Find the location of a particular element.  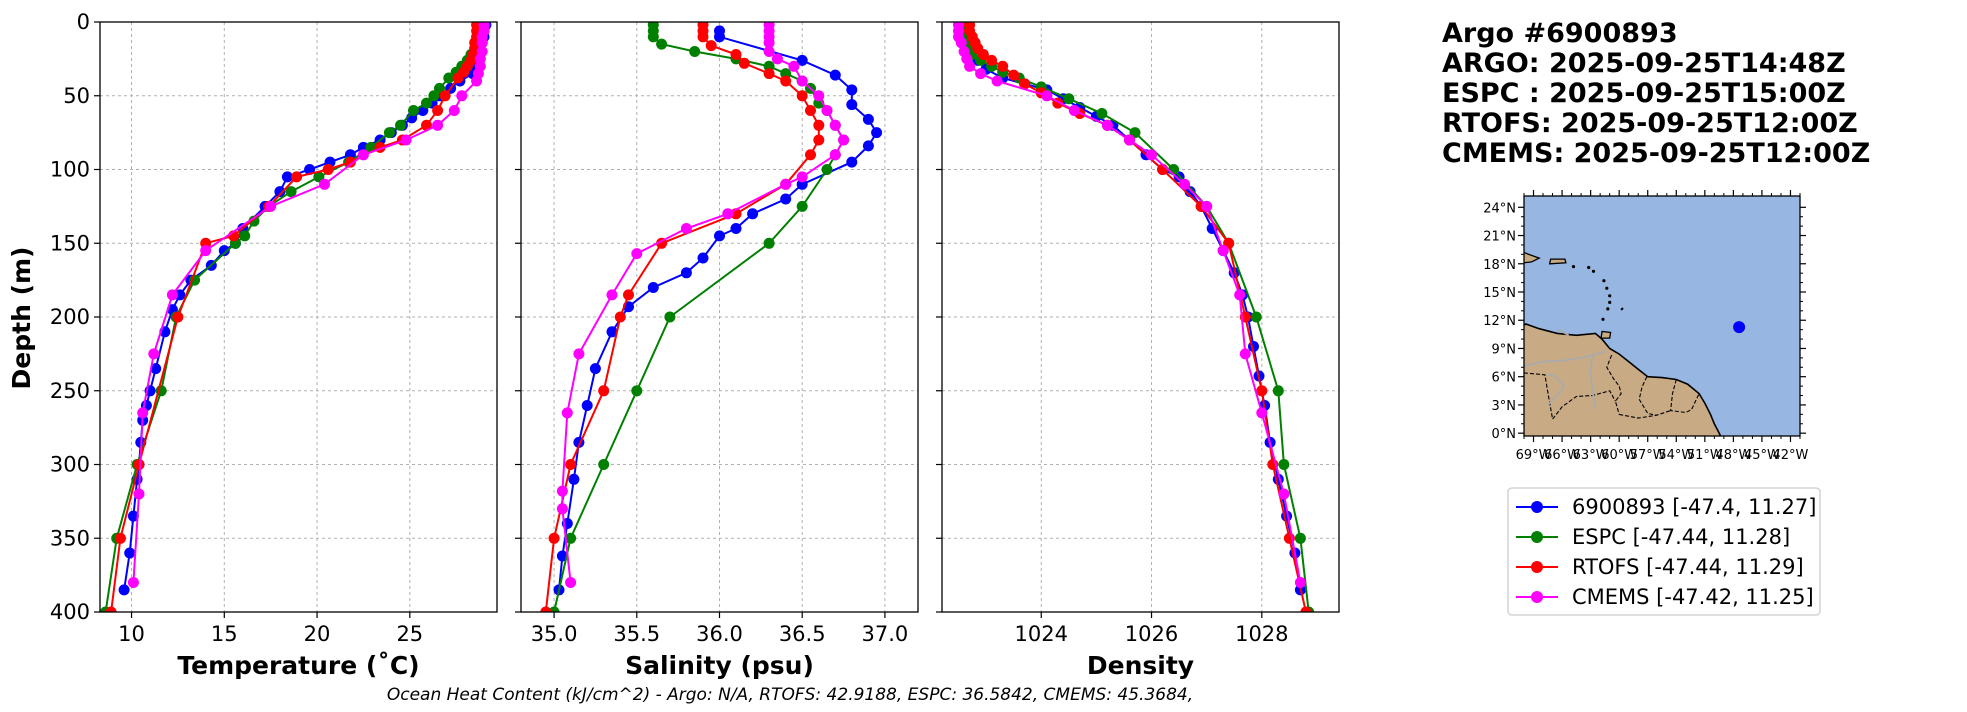

salinity-rtofs-line is located at coordinates (682, 318).